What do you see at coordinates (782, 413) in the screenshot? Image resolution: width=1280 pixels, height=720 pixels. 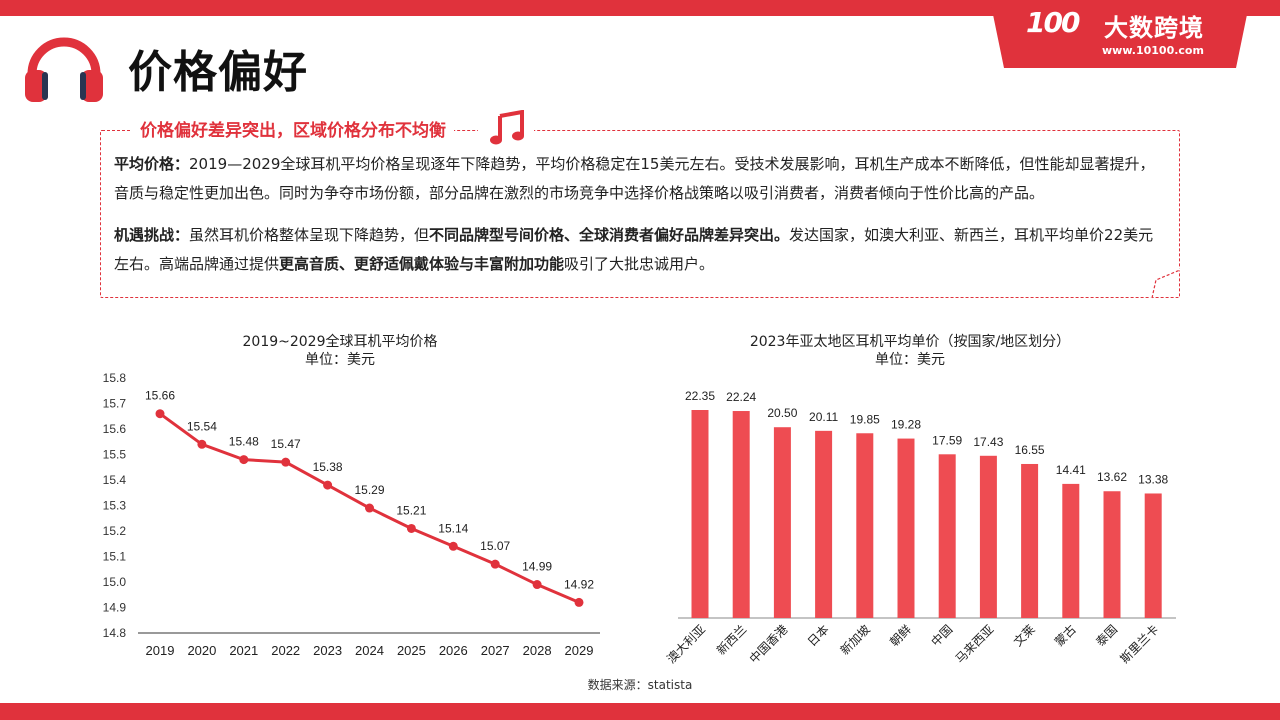 I see `bar-value-label: 20.50` at bounding box center [782, 413].